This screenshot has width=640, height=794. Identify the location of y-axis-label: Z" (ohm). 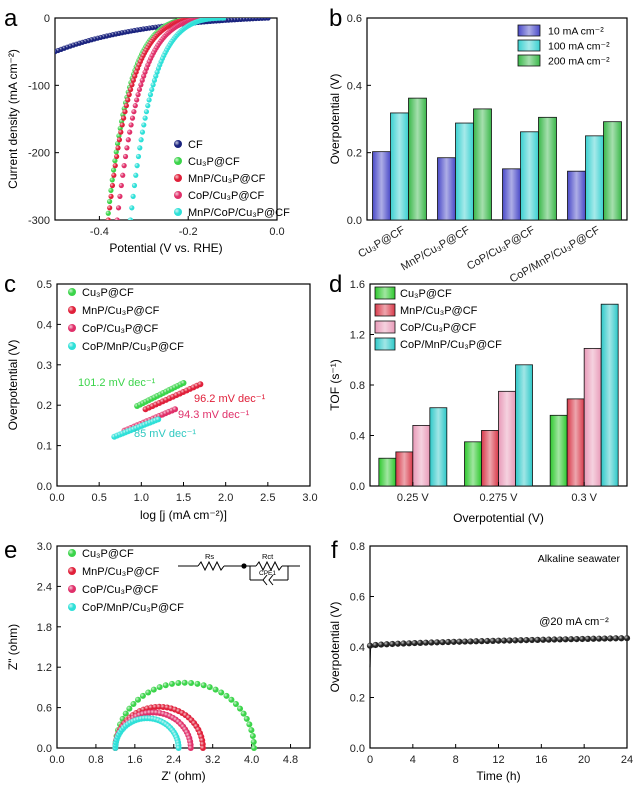
(13, 647).